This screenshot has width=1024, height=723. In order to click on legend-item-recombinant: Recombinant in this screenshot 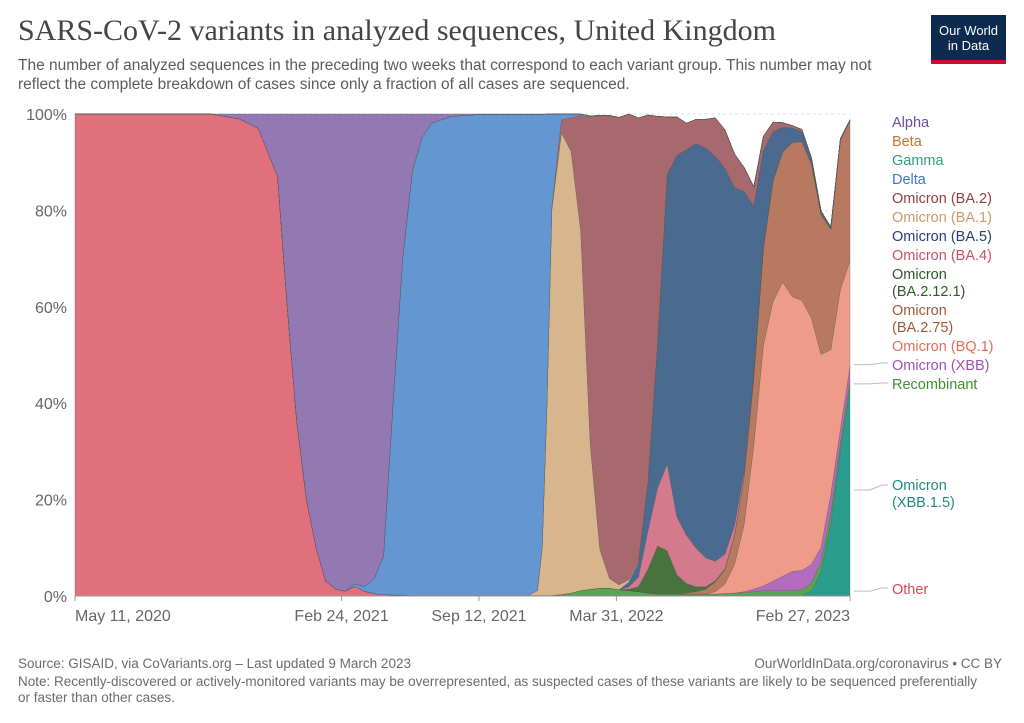, I will do `click(934, 385)`.